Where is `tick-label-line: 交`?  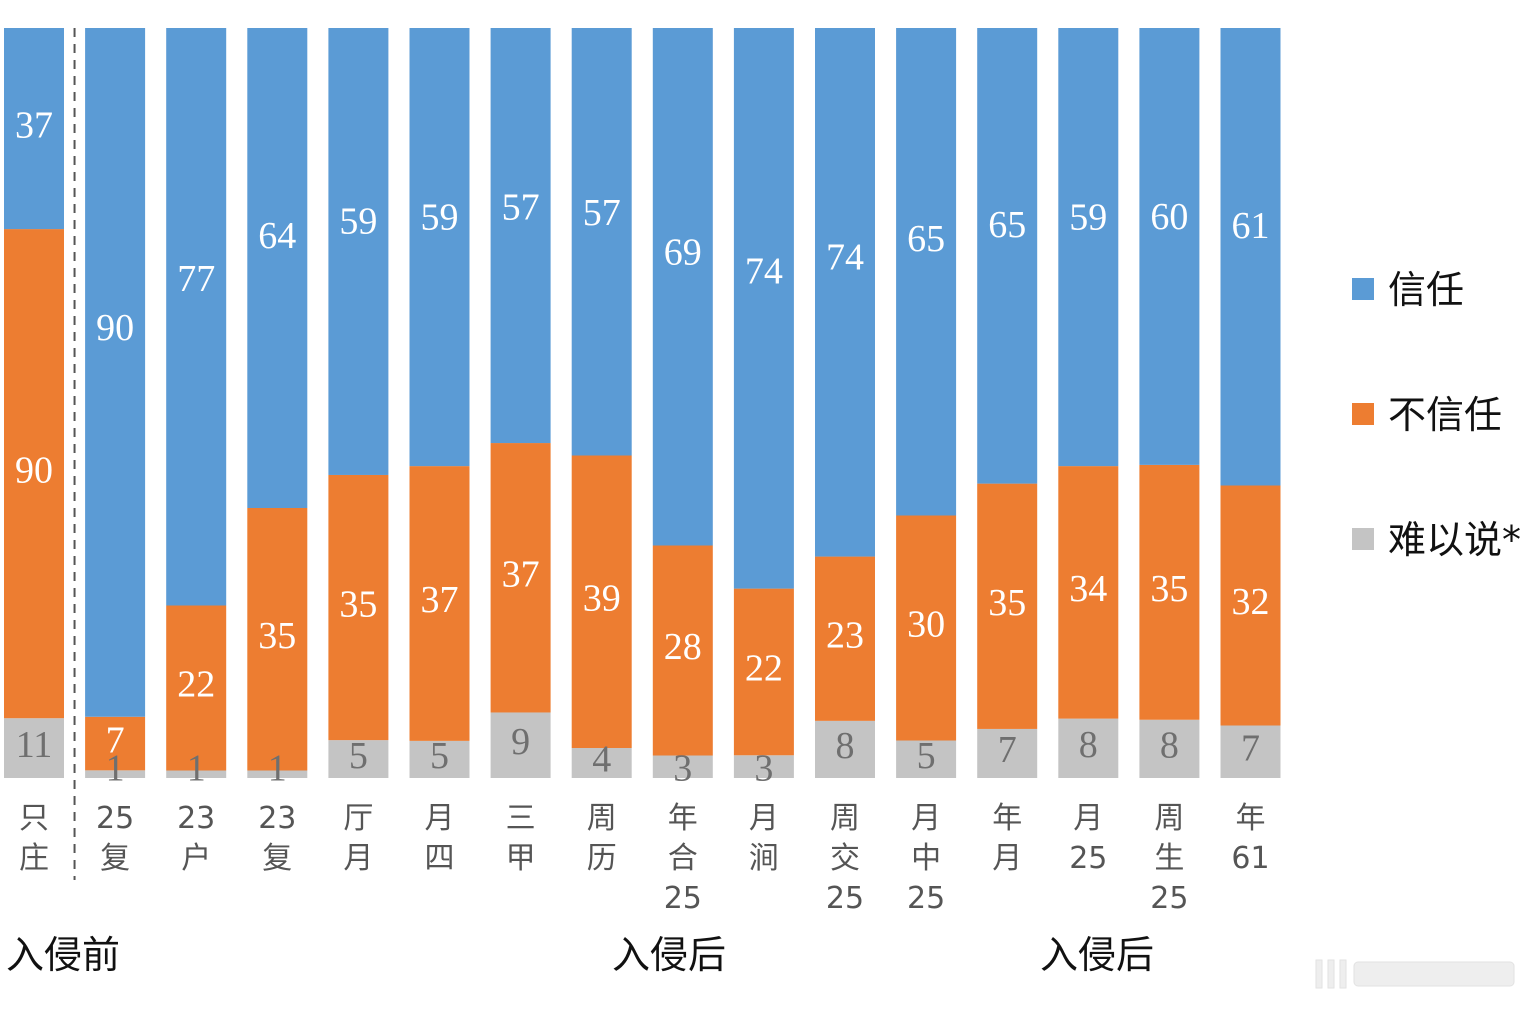
tick-label-line: 交 is located at coordinates (845, 858).